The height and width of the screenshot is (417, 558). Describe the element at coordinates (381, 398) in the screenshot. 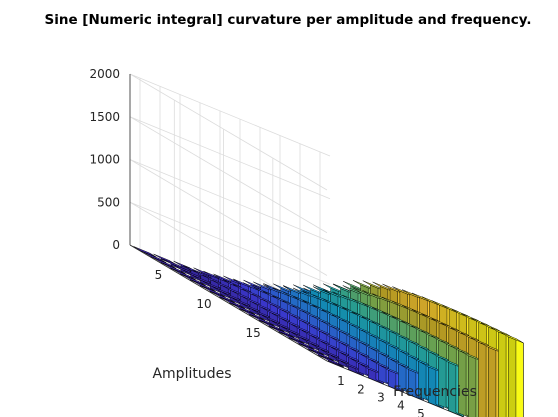

I see `x-tick-label: 3` at that location.